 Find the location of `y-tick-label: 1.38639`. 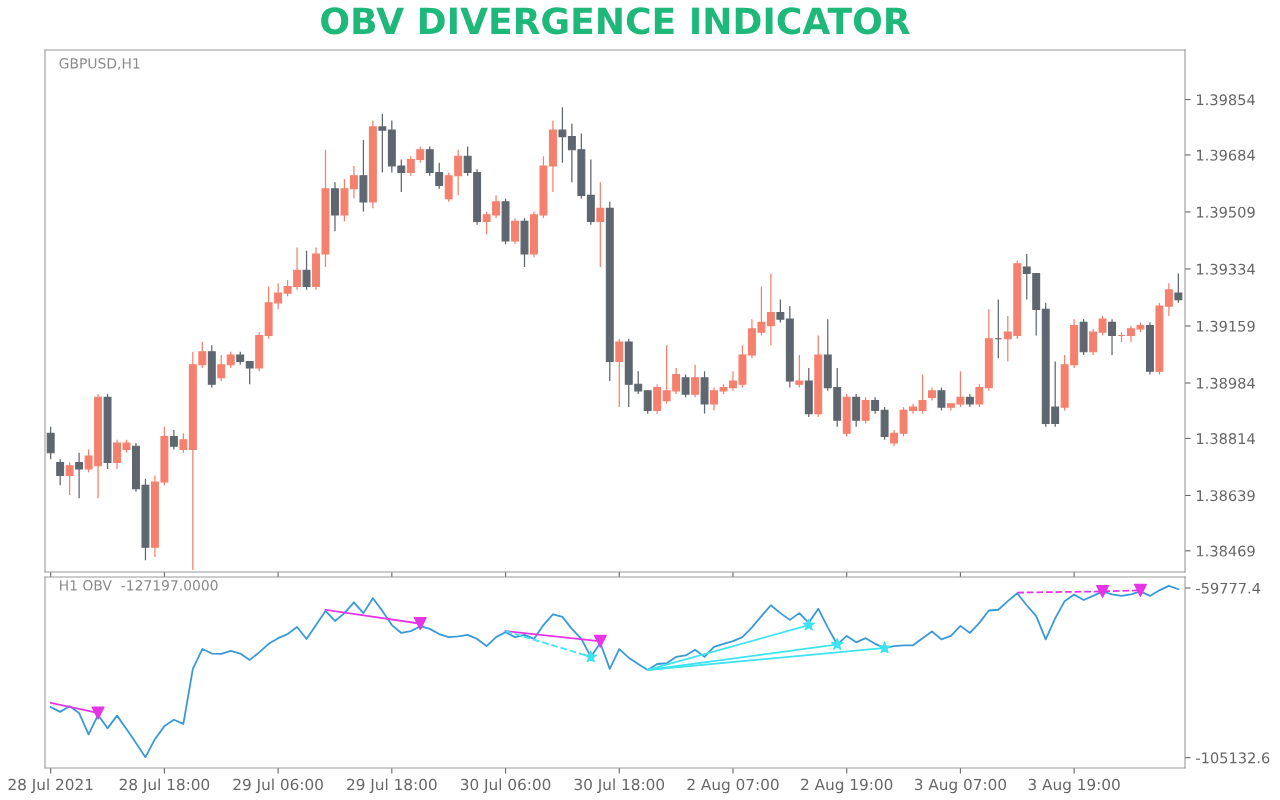

y-tick-label: 1.38639 is located at coordinates (1226, 496).